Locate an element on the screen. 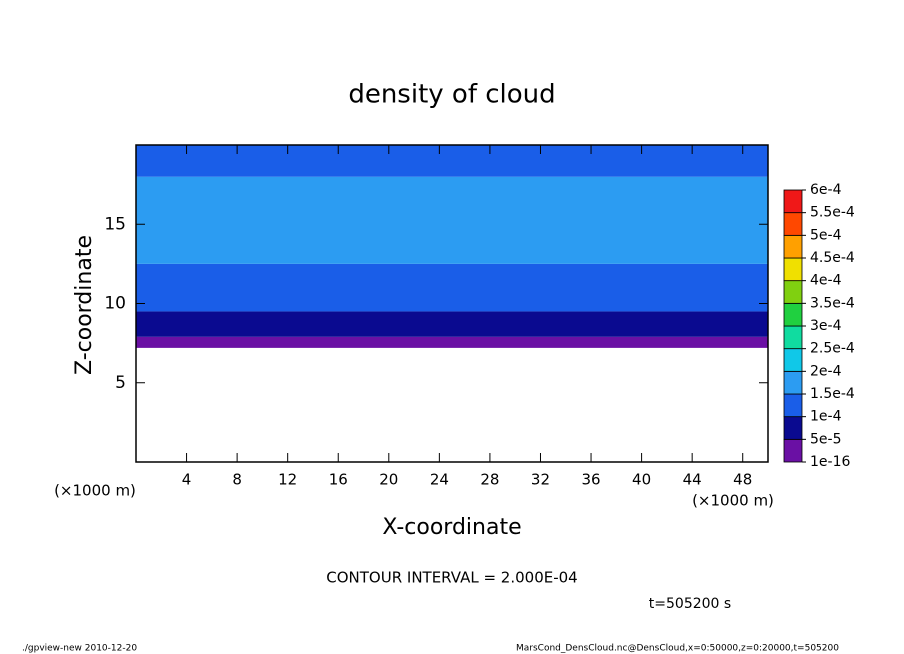  x-tick-label: 4 is located at coordinates (187, 480).